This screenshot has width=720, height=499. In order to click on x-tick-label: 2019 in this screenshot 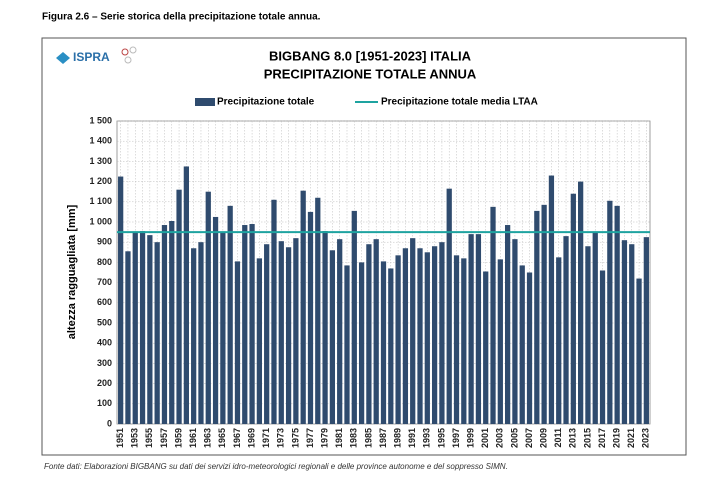, I will do `click(617, 438)`.